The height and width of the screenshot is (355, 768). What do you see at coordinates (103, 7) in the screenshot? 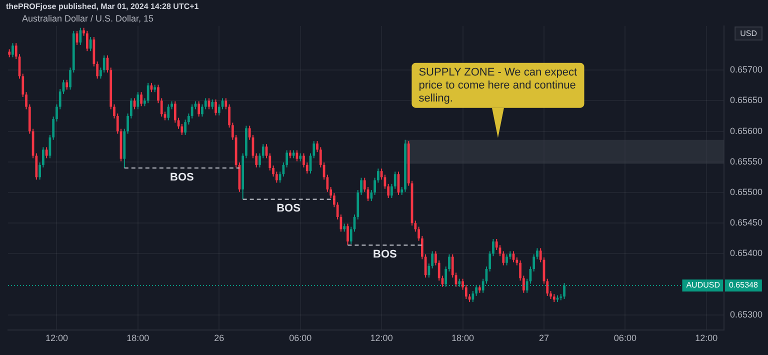
I see `text: thePROFjose published, Mar 01, 2024 14:28 UTC+1` at bounding box center [103, 7].